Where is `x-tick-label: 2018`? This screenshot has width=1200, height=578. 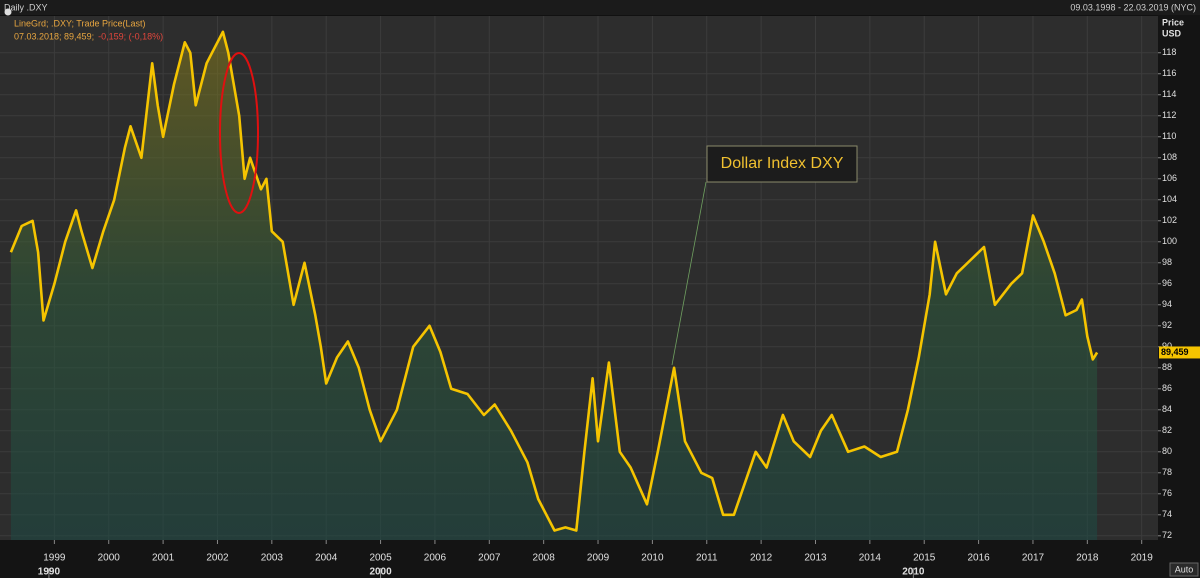 x-tick-label: 2018 is located at coordinates (1087, 558).